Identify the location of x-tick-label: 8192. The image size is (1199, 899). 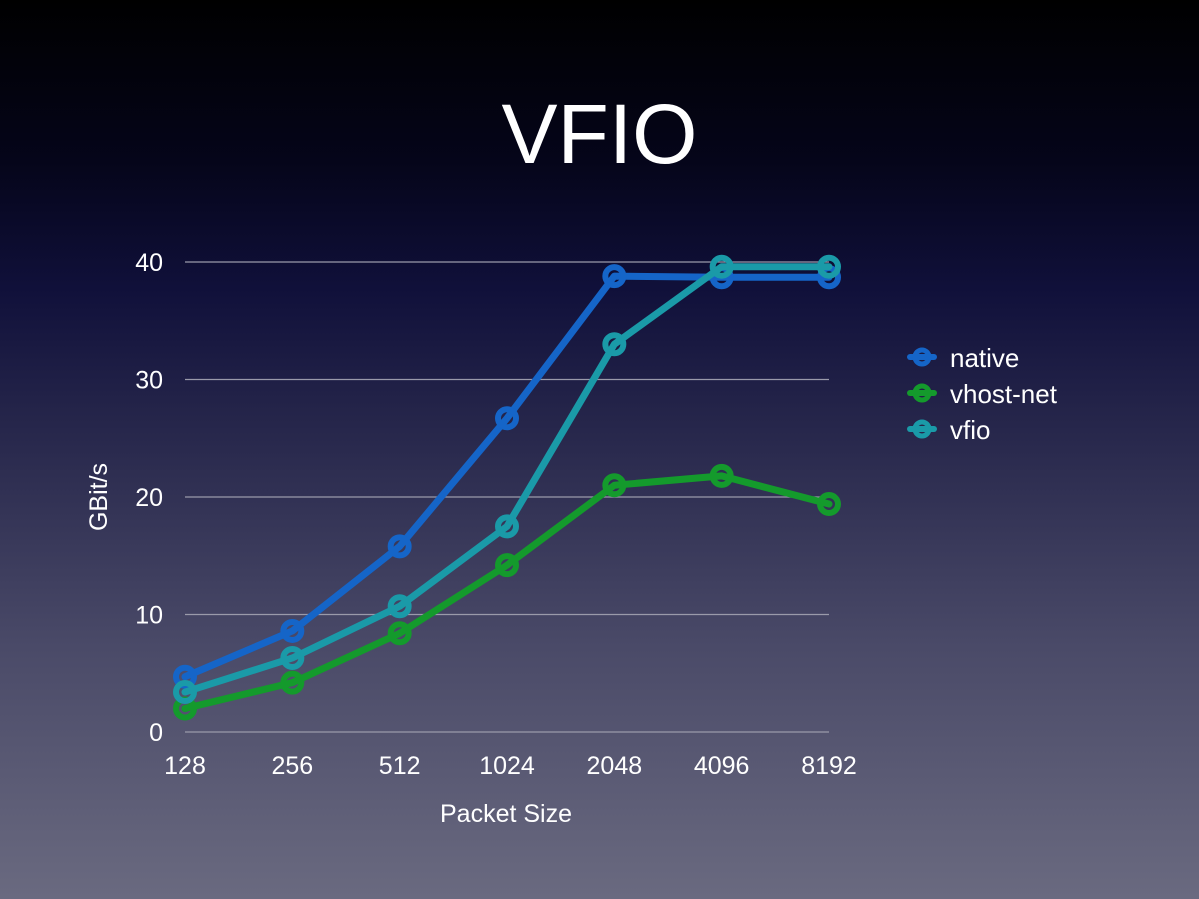
(829, 766).